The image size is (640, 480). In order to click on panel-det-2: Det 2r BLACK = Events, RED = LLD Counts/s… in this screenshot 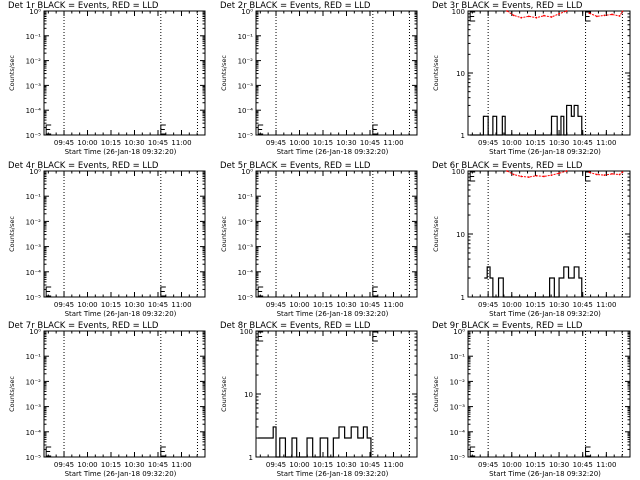, I will do `click(319, 78)`.